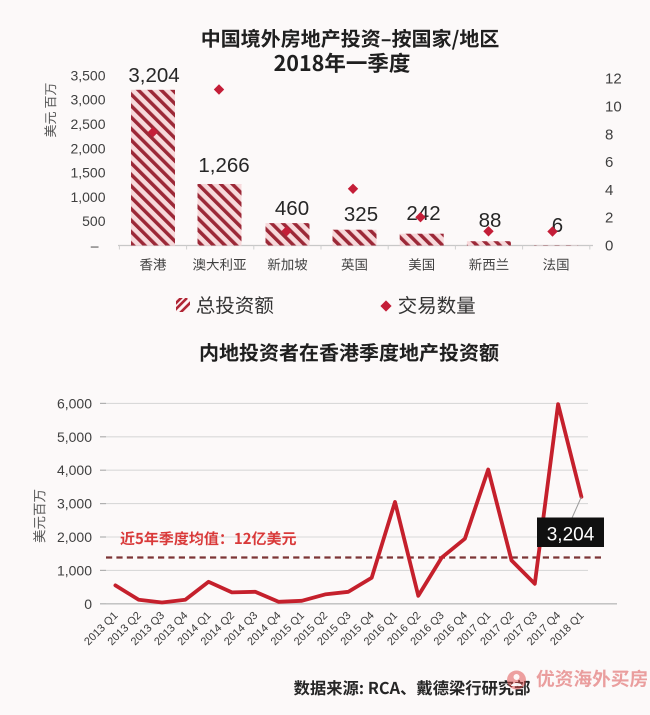 The height and width of the screenshot is (715, 650). What do you see at coordinates (609, 162) in the screenshot?
I see `svg-text: 6` at bounding box center [609, 162].